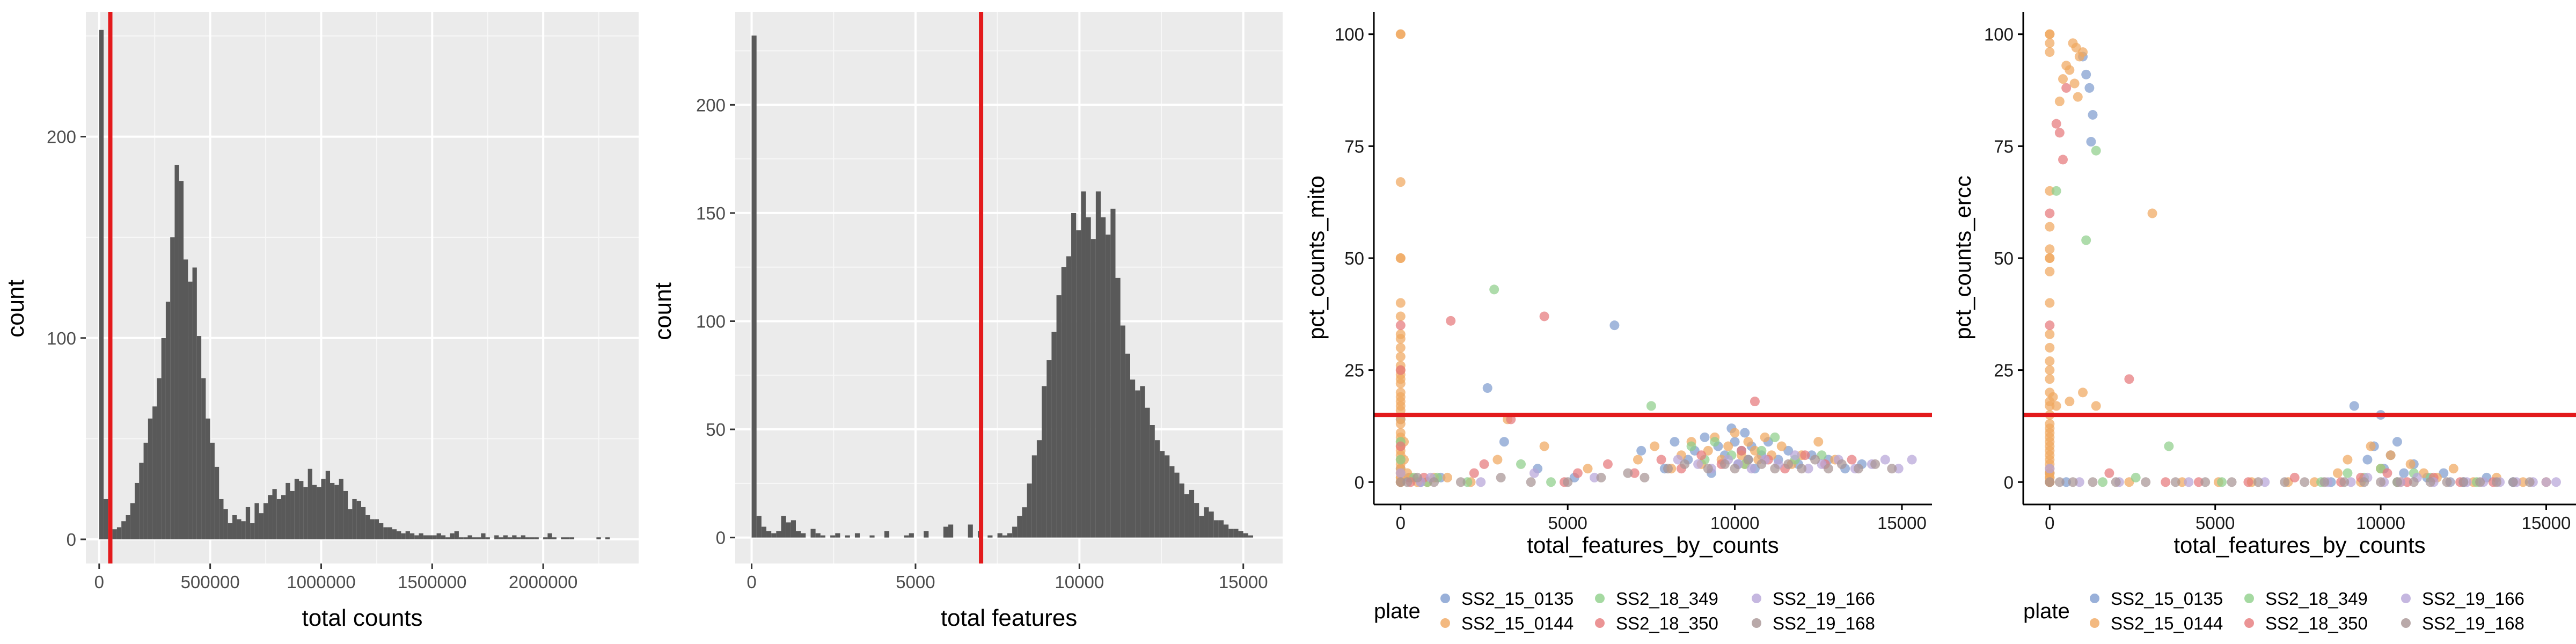 The width and height of the screenshot is (2576, 644). What do you see at coordinates (1354, 370) in the screenshot?
I see `y-tick-label: 25` at bounding box center [1354, 370].